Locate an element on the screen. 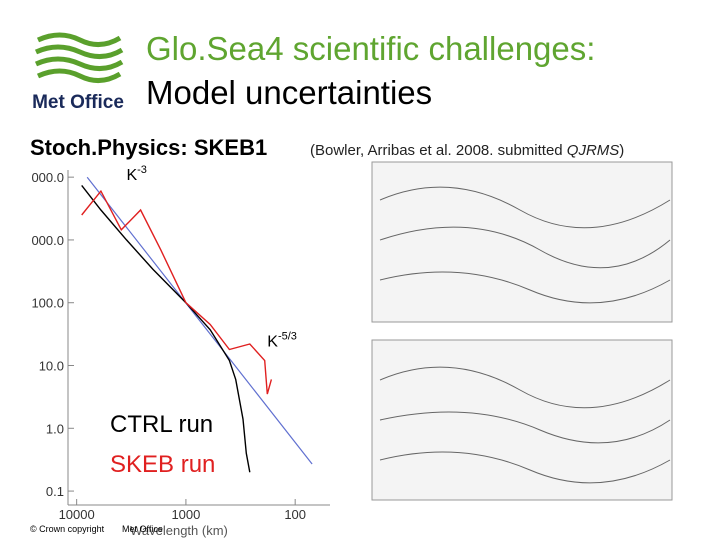  y-tick-label: 1.0 is located at coordinates (55, 428).